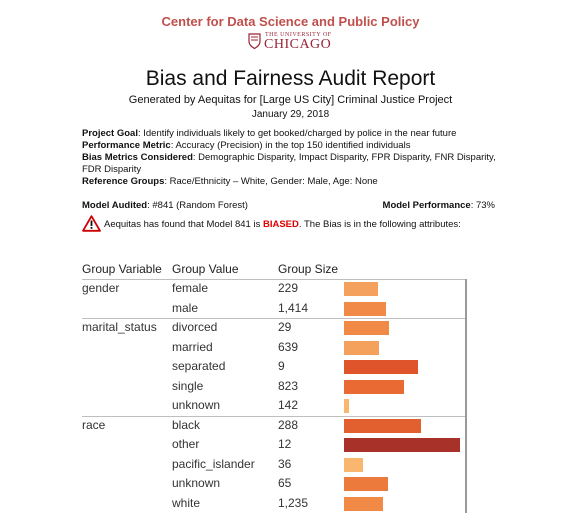 The width and height of the screenshot is (581, 517). What do you see at coordinates (275, 289) in the screenshot?
I see `table-row: gender female 229` at bounding box center [275, 289].